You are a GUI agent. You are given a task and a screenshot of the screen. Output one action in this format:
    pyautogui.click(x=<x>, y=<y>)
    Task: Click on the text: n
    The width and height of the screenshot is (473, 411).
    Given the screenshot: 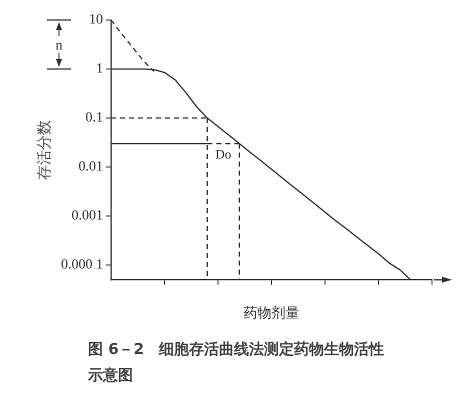 What is the action you would take?
    pyautogui.click(x=59, y=46)
    